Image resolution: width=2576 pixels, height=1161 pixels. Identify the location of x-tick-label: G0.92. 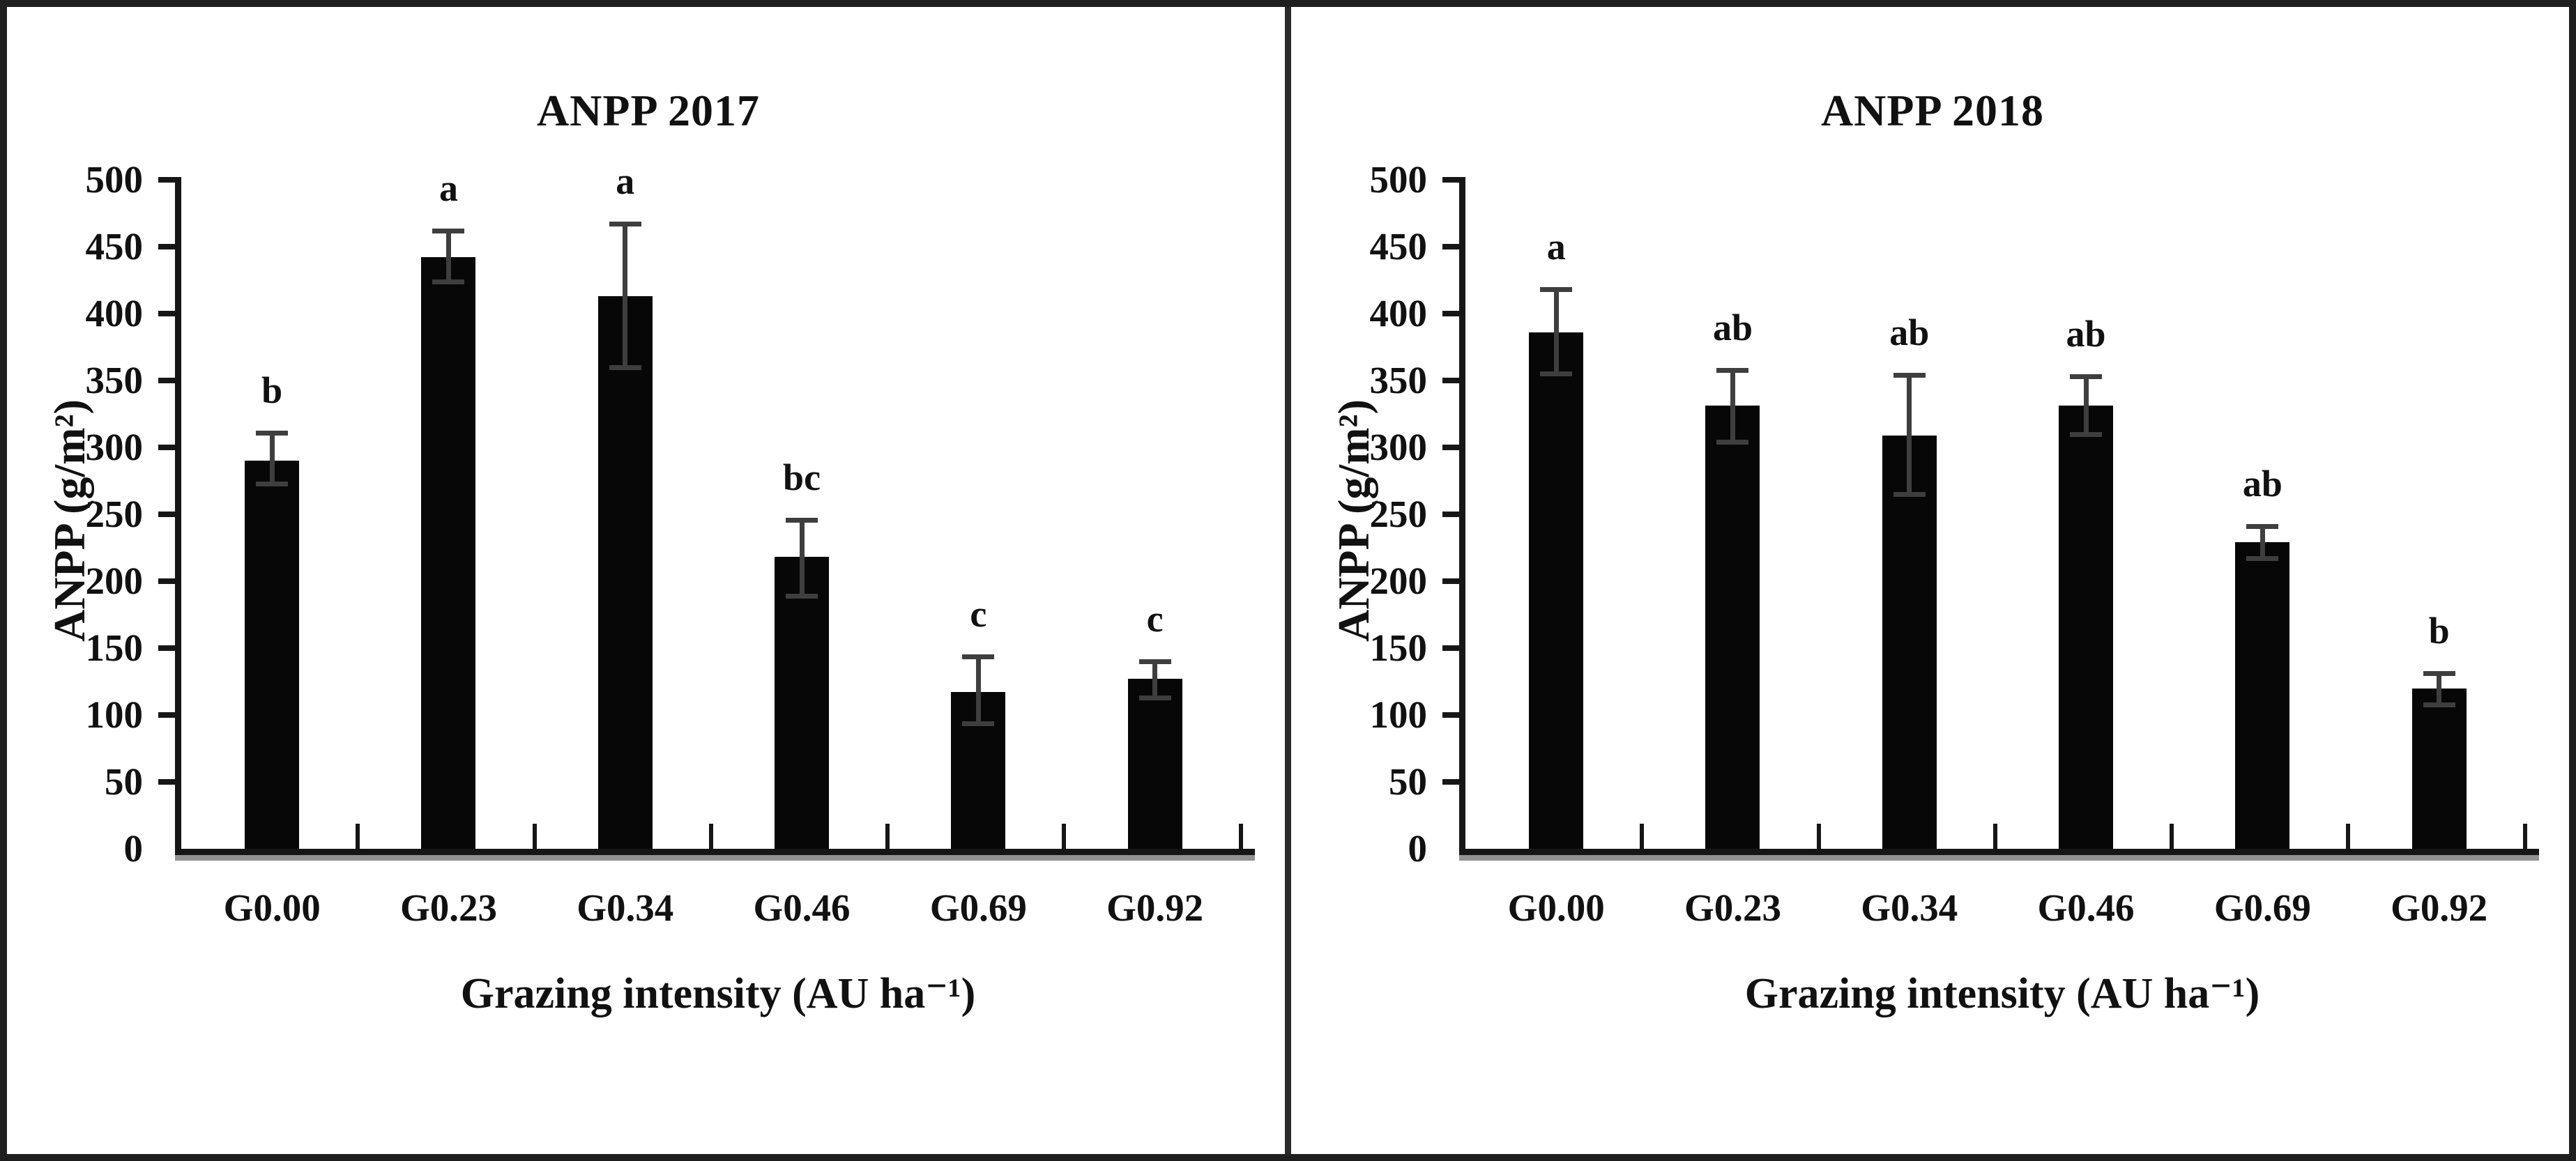
(1155, 907).